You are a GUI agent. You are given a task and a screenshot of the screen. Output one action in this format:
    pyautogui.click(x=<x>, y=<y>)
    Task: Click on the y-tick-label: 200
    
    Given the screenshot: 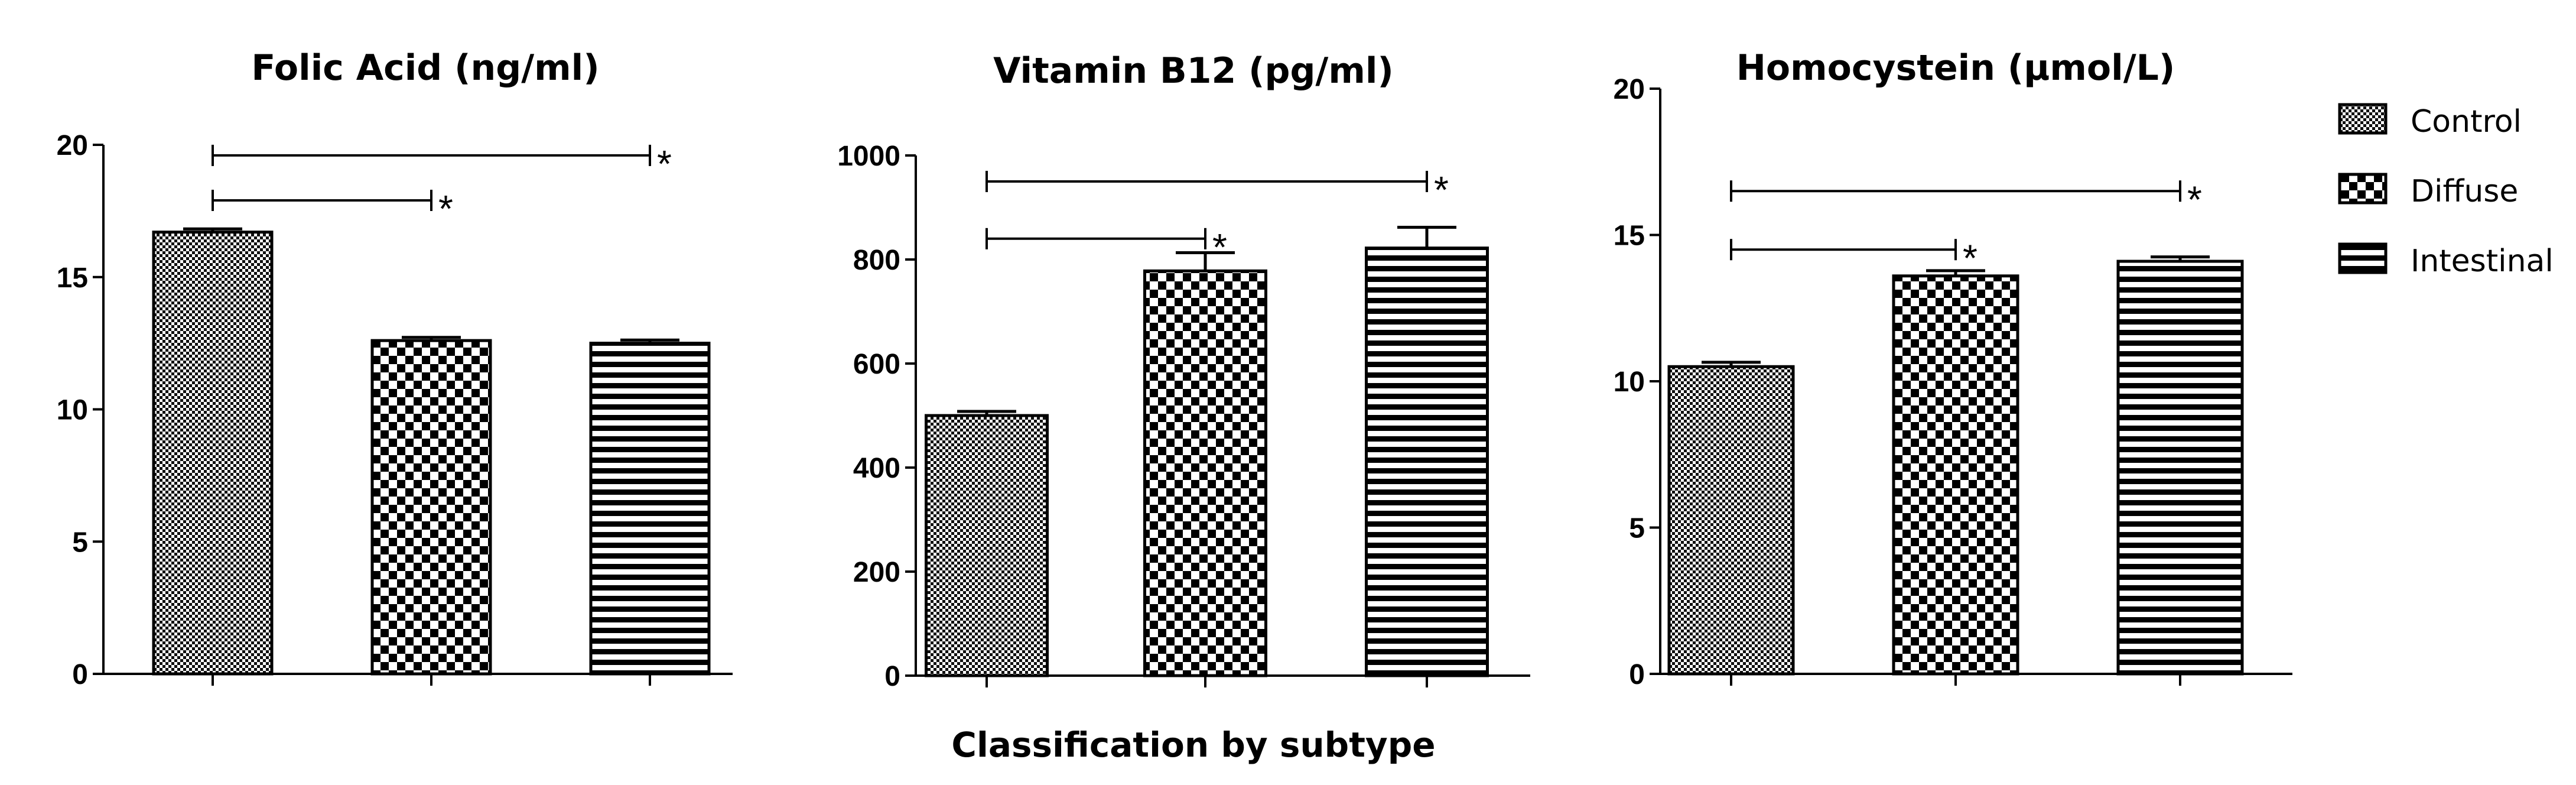 What is the action you would take?
    pyautogui.click(x=877, y=572)
    